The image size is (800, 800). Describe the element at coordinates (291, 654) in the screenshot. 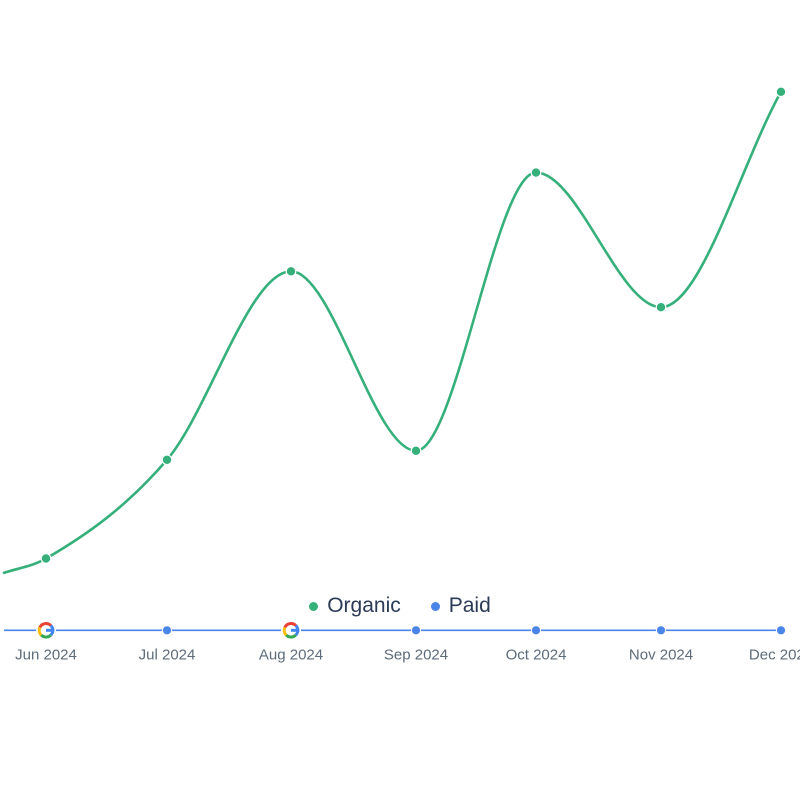

I see `x-tick-label-aug-2024: Aug 2024` at that location.